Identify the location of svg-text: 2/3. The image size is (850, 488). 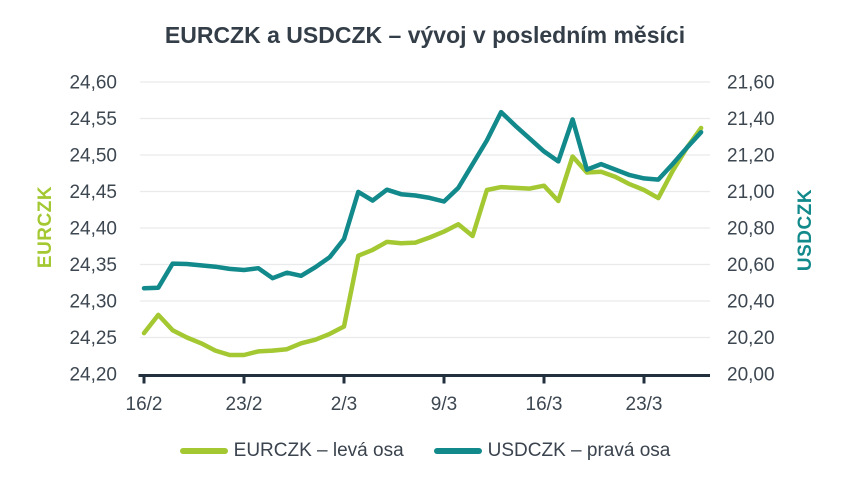
(344, 404).